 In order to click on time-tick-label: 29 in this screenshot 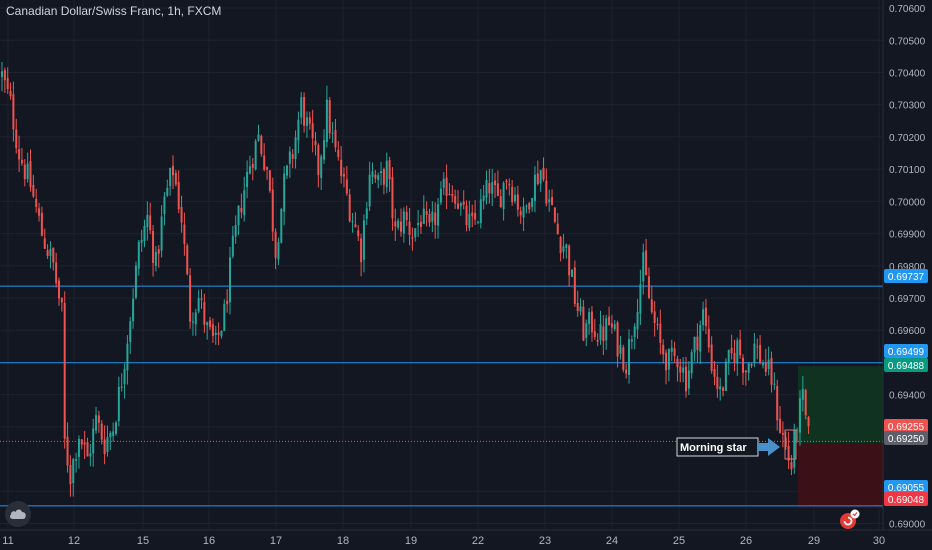, I will do `click(814, 541)`.